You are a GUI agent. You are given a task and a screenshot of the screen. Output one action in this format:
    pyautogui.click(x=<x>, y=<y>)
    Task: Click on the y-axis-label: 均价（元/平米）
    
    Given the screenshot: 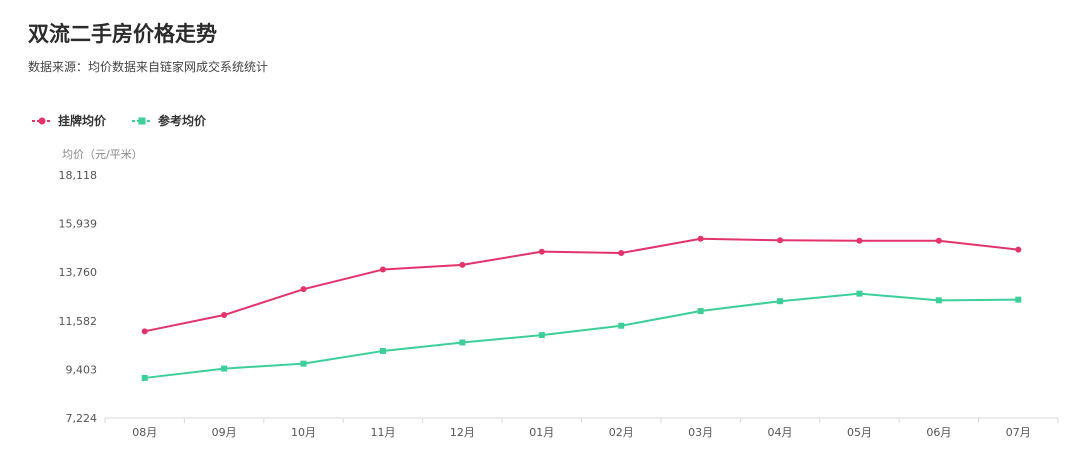 What is the action you would take?
    pyautogui.click(x=102, y=154)
    